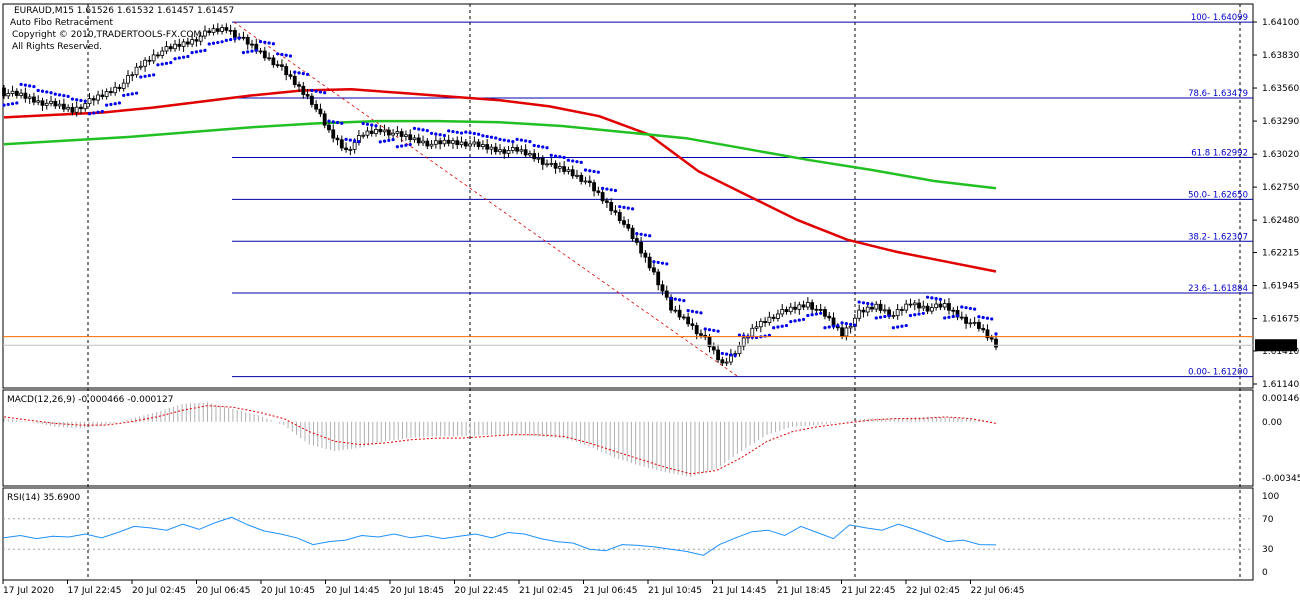  Describe the element at coordinates (1278, 346) in the screenshot. I see `current-price-label: 1.61457` at that location.